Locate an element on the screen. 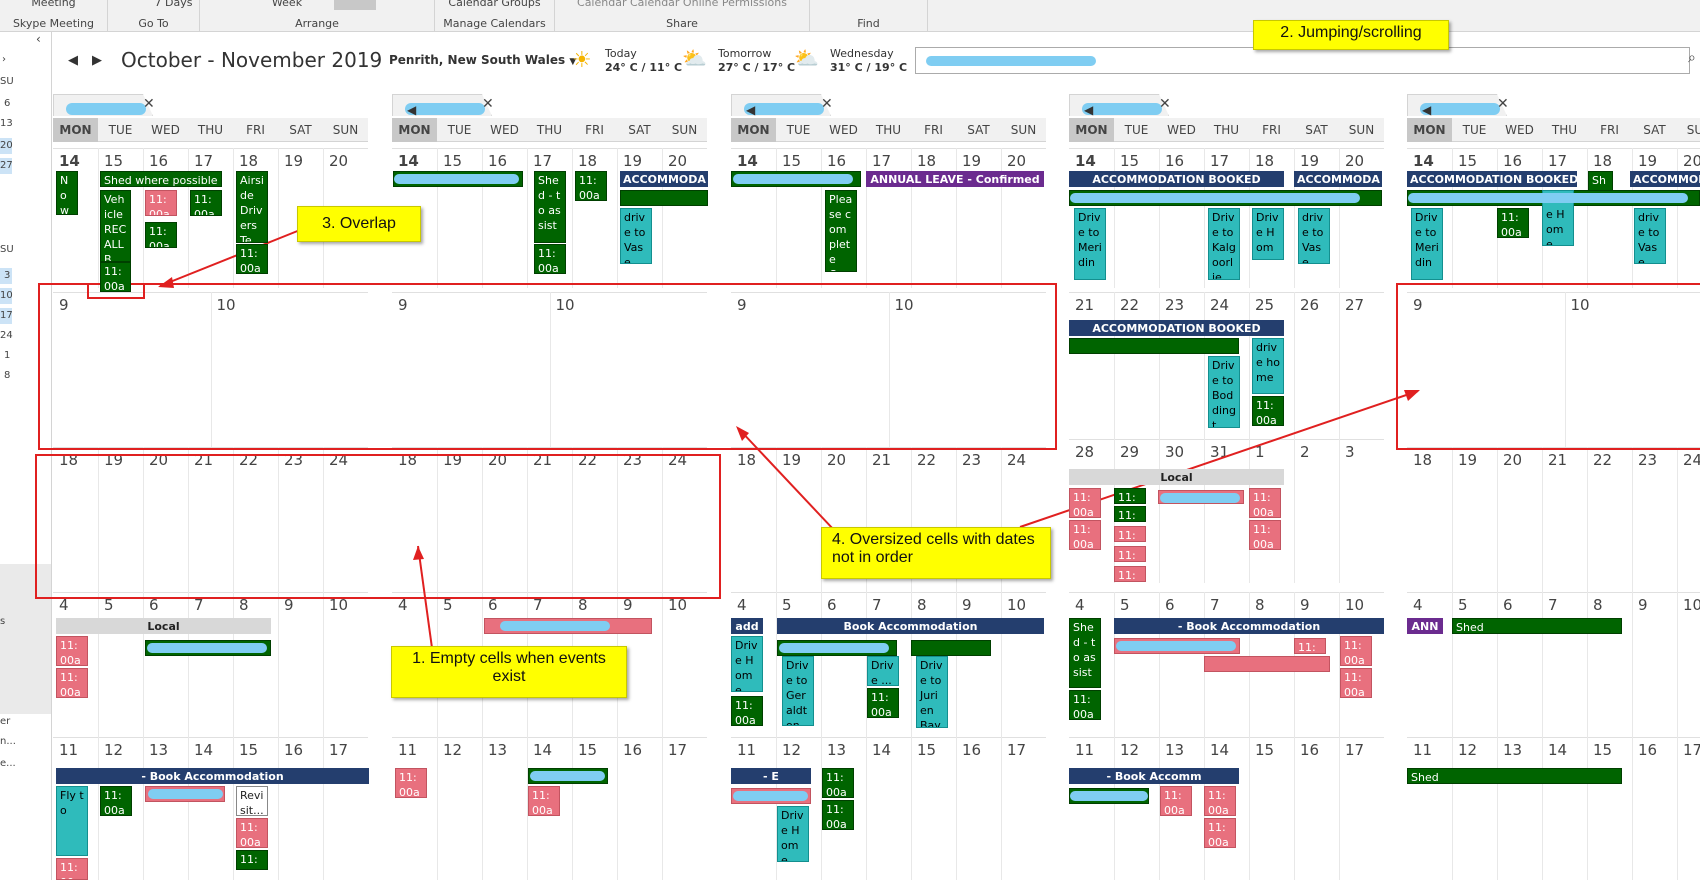 Image resolution: width=1700 pixels, height=880 pixels. calendar-event: ACCOMMODATION BOOKED is located at coordinates (1492, 179).